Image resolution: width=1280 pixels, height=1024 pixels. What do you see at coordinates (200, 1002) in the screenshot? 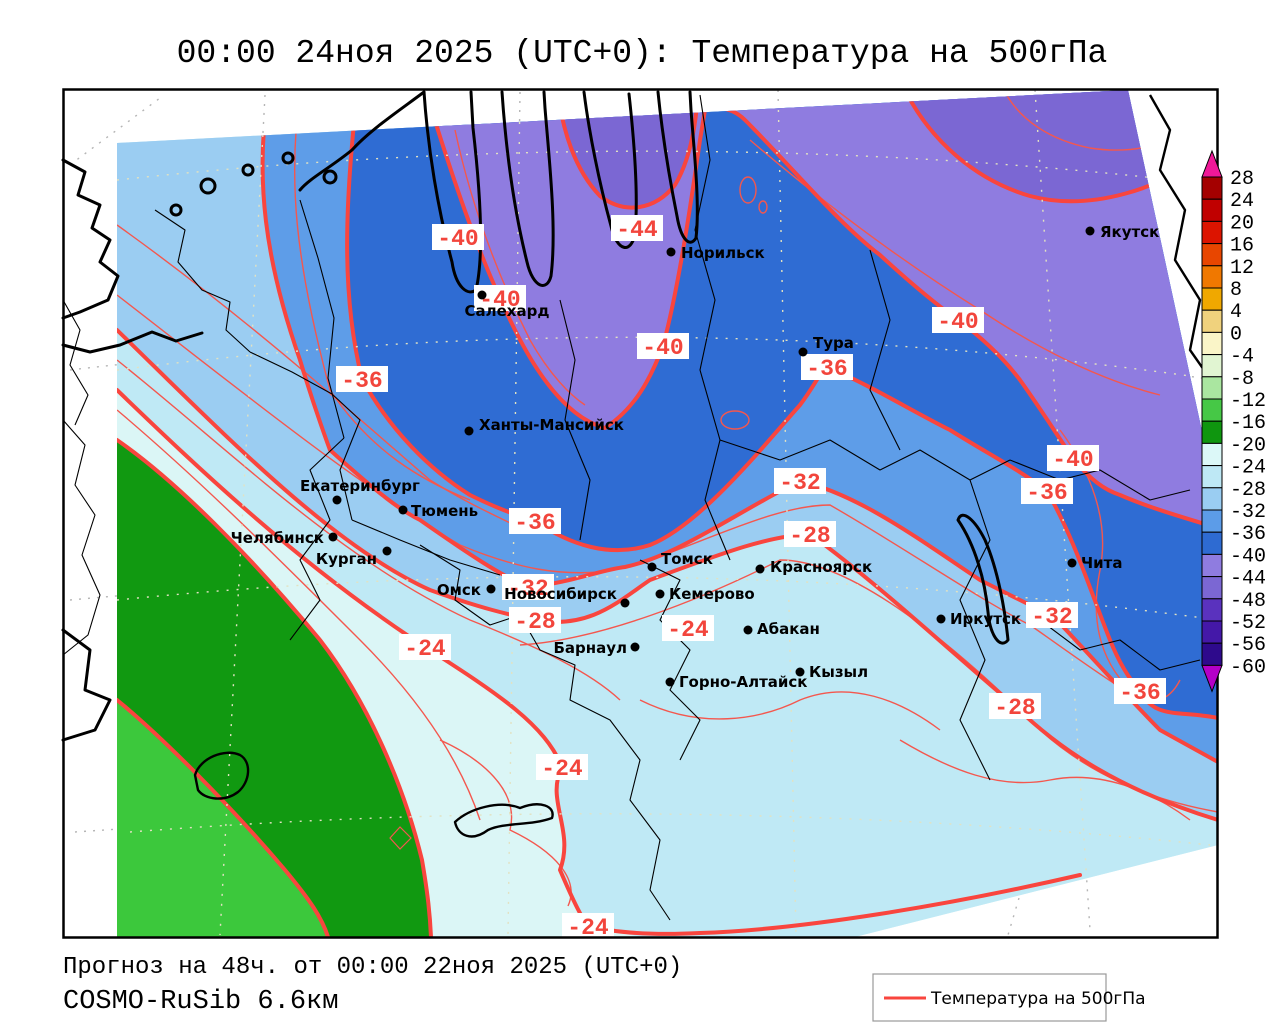
I see `footer-model-line: COSMO-RuSib 6.6км` at bounding box center [200, 1002].